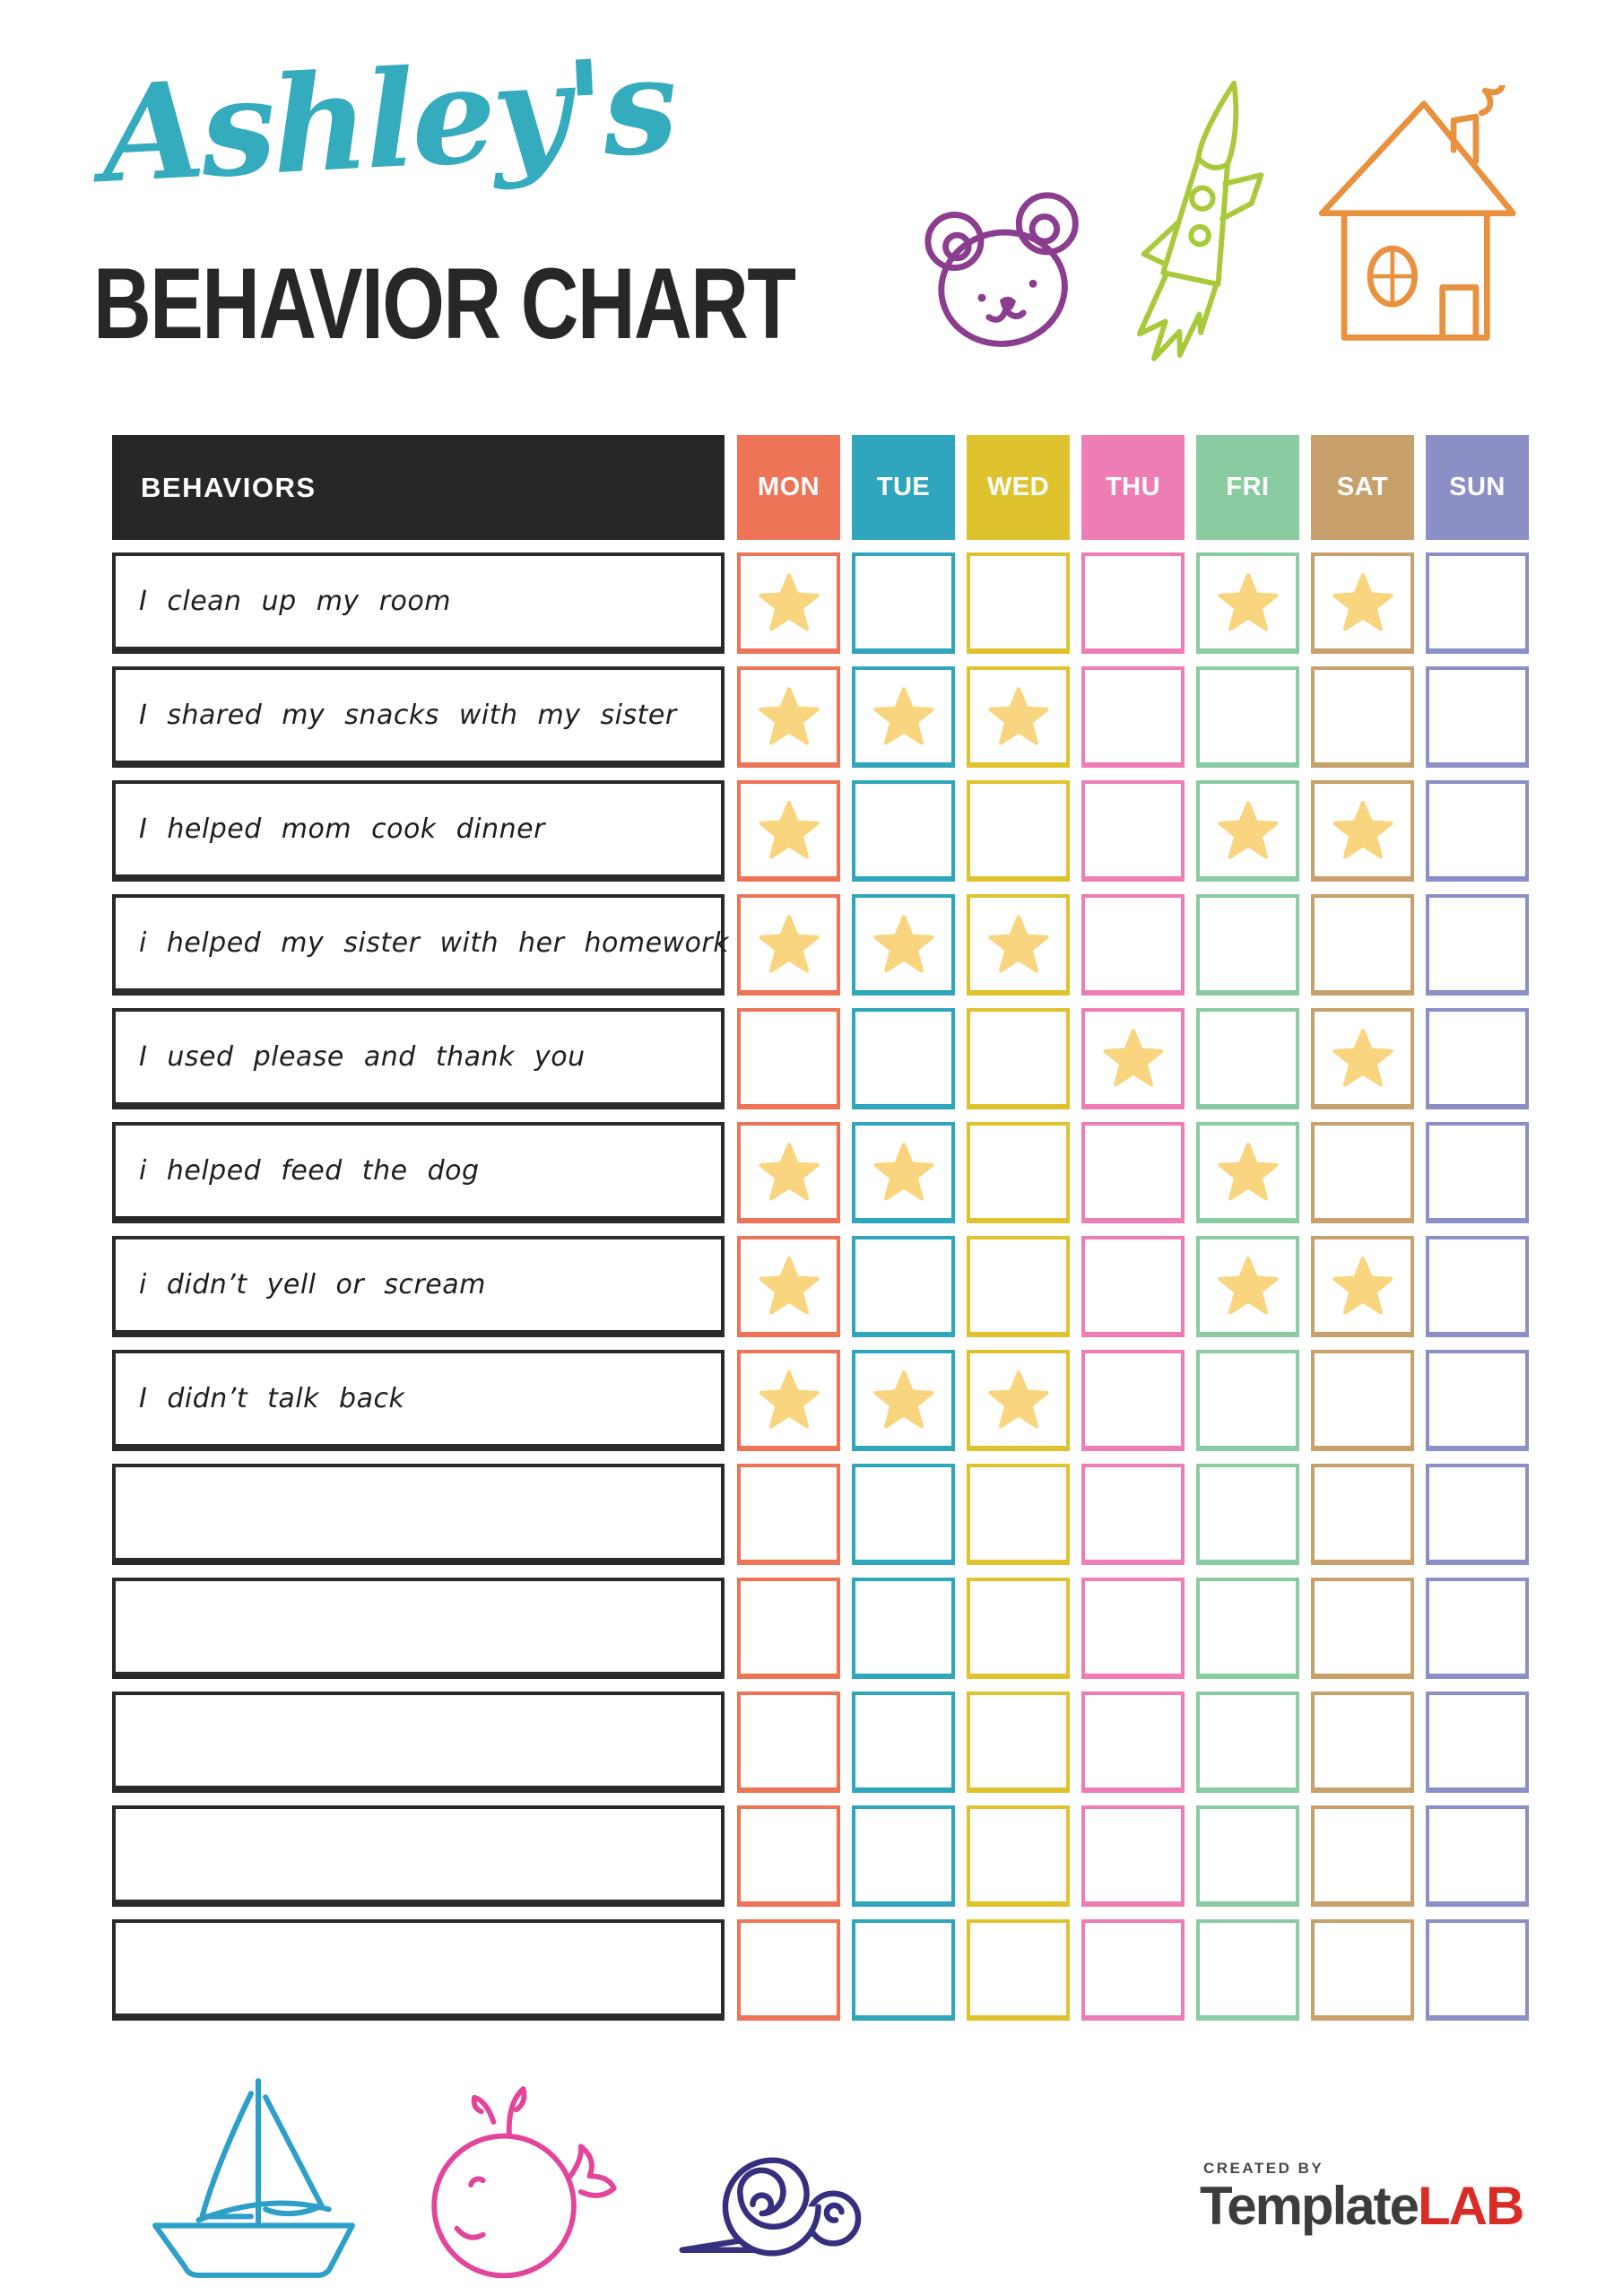 Image resolution: width=1623 pixels, height=2296 pixels. Describe the element at coordinates (418, 831) in the screenshot. I see `behavior-label: I helped mom cook dinner` at that location.